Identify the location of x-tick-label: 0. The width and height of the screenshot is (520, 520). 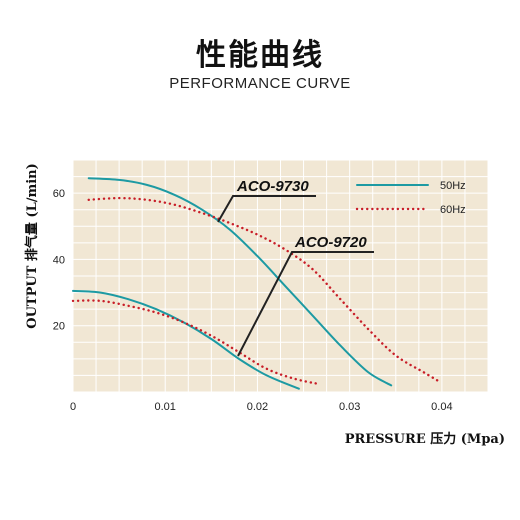
(73, 407).